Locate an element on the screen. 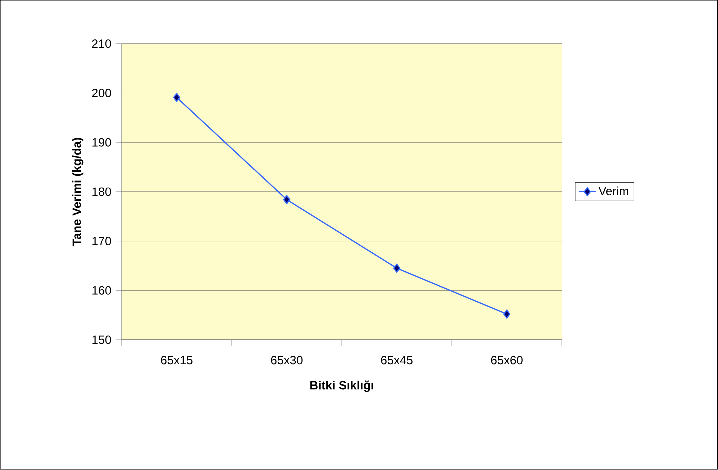 This screenshot has height=470, width=718. x-tick-label: 65x60 is located at coordinates (507, 360).